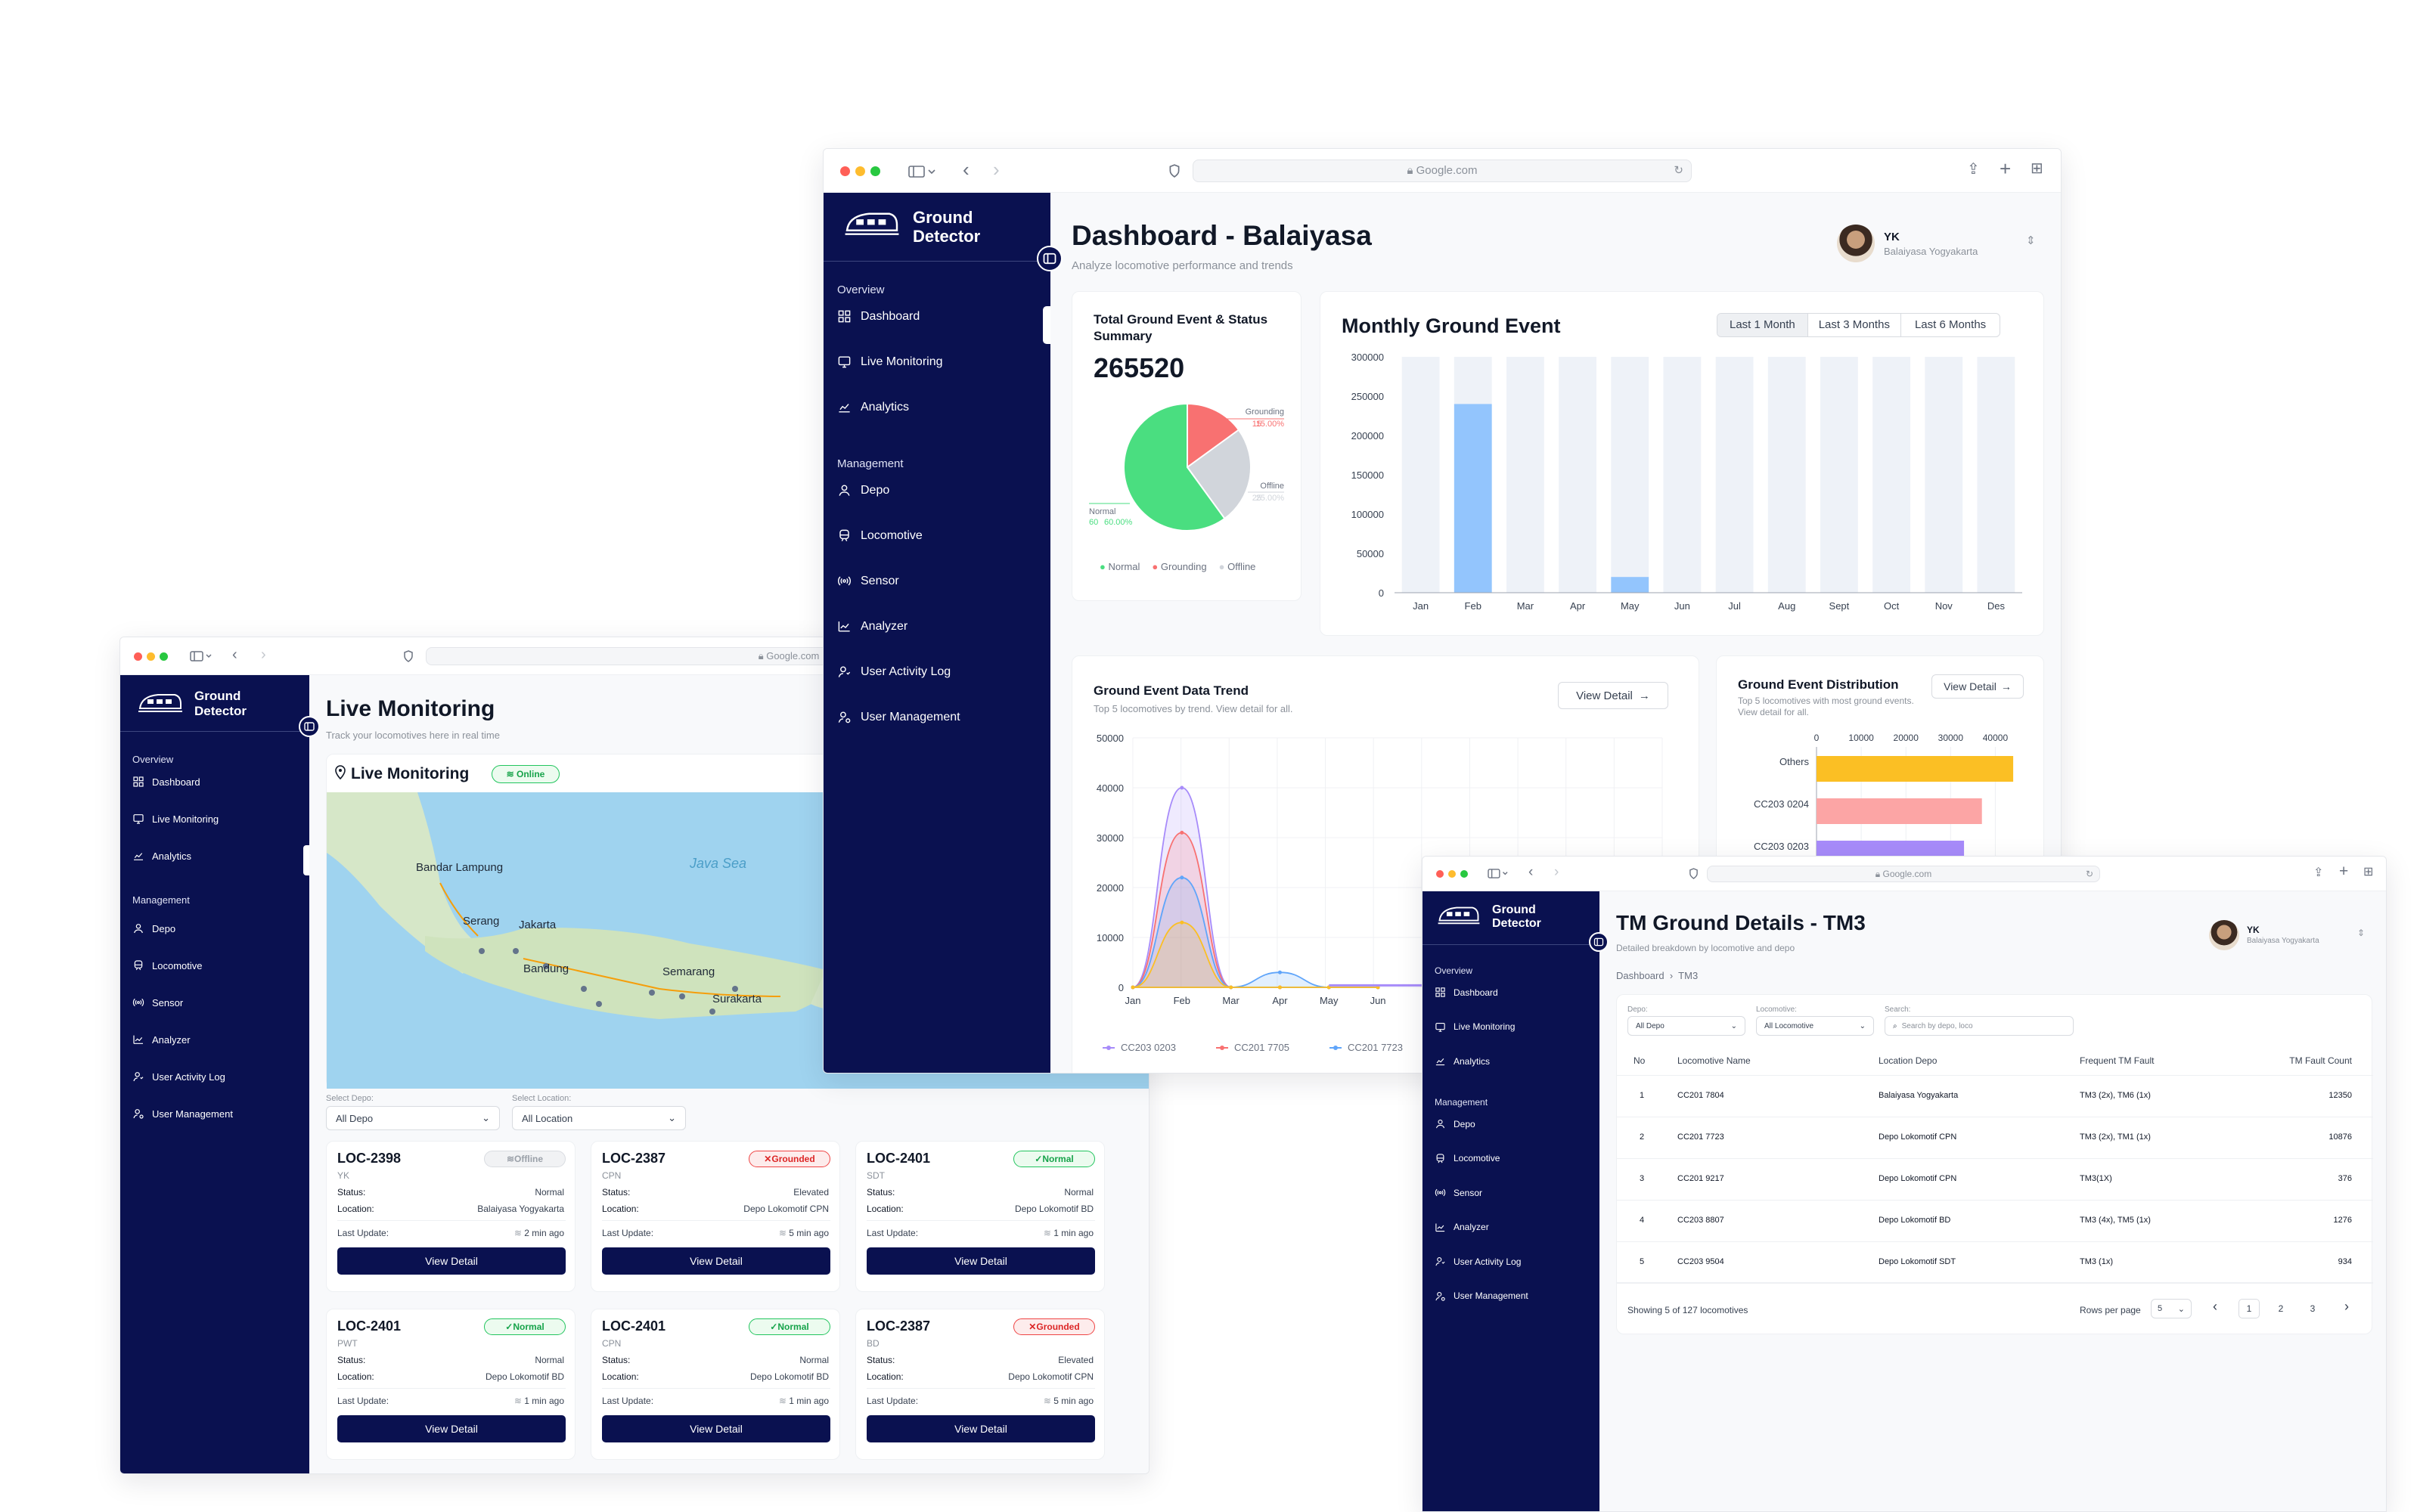 The image size is (2420, 1512). I want to click on page-button-1: 1, so click(2249, 1308).